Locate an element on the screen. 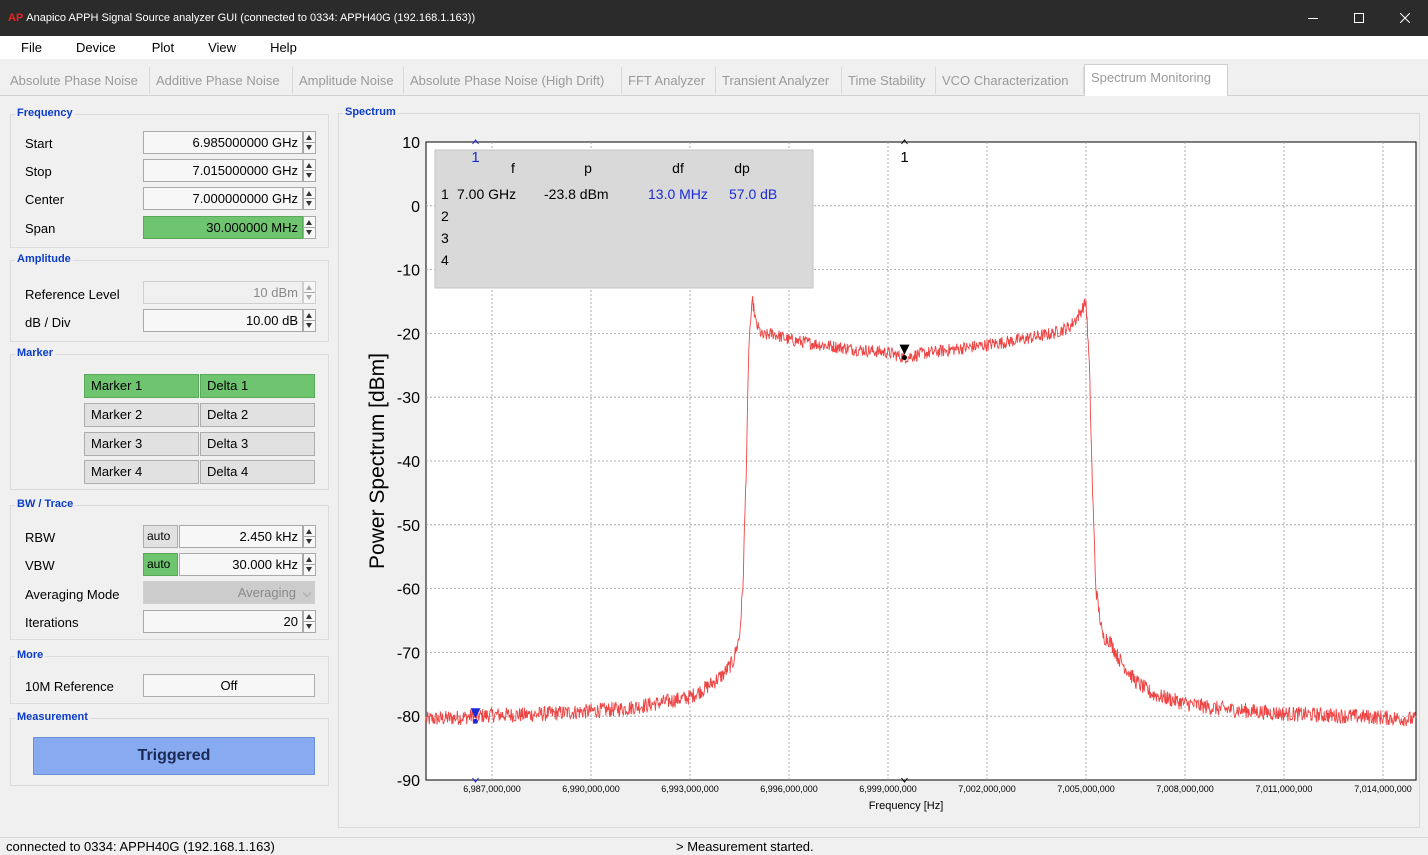  tab-absolute-phase-noise: Absolute Phase Noise is located at coordinates (77, 80).